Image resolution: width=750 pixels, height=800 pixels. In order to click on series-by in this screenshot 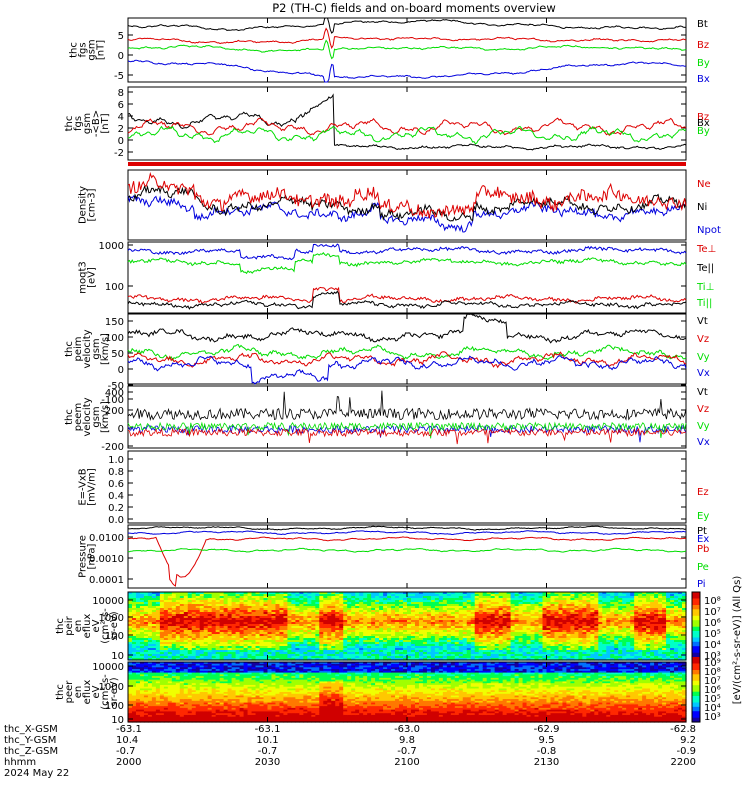, I will do `click(407, 49)`.